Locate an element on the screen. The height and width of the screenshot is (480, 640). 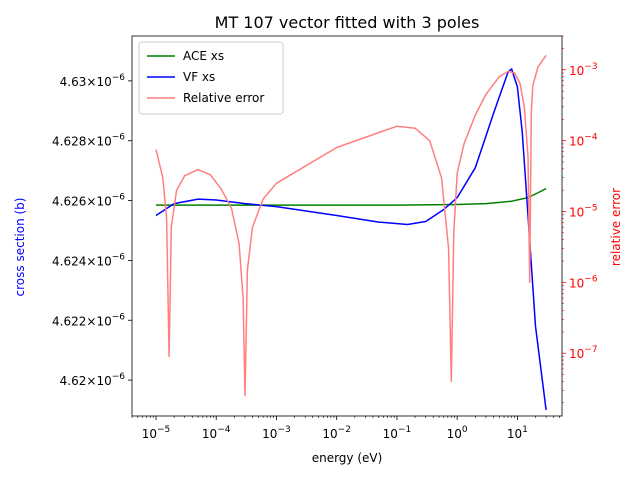
y-right-tick-label-exponent: −3 is located at coordinates (590, 67).